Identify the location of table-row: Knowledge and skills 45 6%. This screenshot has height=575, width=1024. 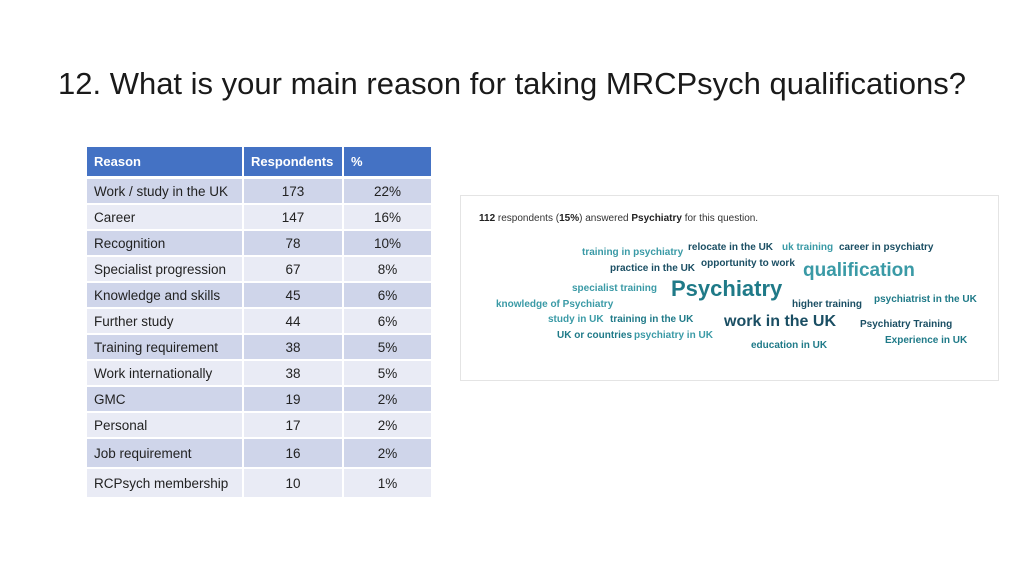
(259, 295).